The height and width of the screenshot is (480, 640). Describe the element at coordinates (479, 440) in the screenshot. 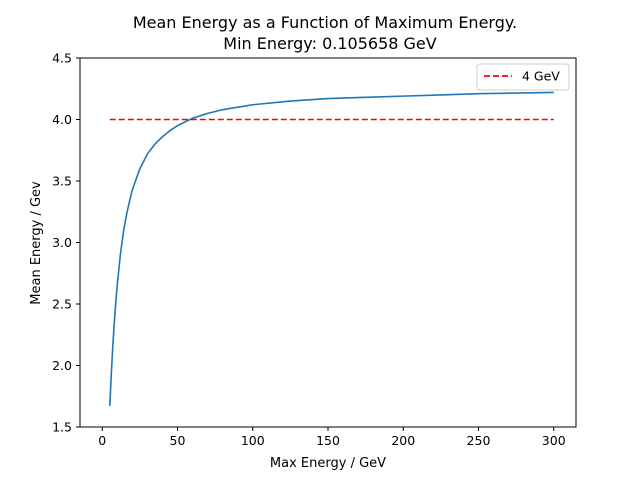

I see `x-tick-label: 250` at that location.